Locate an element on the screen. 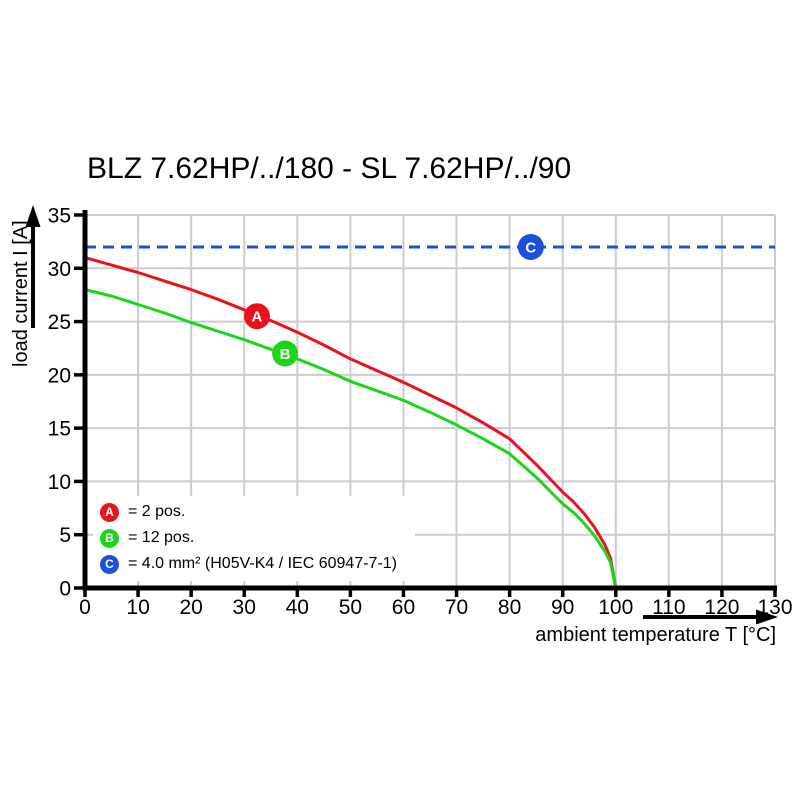  legend-item-c: C = 4.0 mm² (H05V-K4 / IEC 60947-7-1) is located at coordinates (254, 564).